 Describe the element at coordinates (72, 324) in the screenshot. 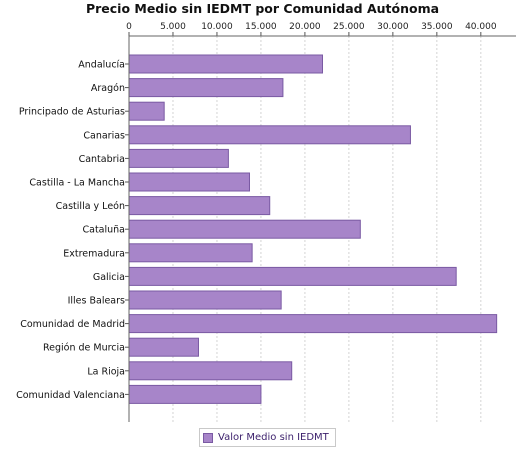

I see `category-label: Comunidad de Madrid` at that location.